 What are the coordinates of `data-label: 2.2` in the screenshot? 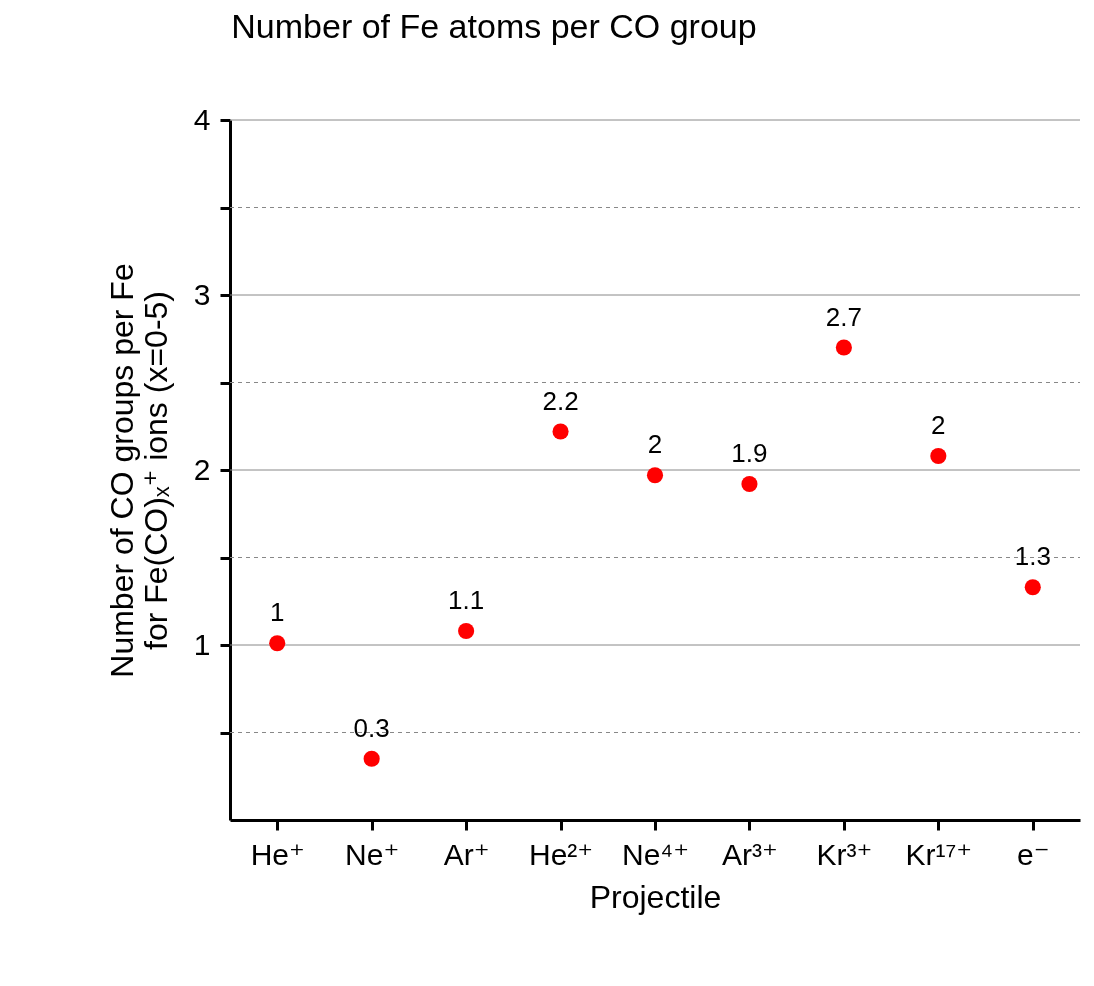 It's located at (560, 400).